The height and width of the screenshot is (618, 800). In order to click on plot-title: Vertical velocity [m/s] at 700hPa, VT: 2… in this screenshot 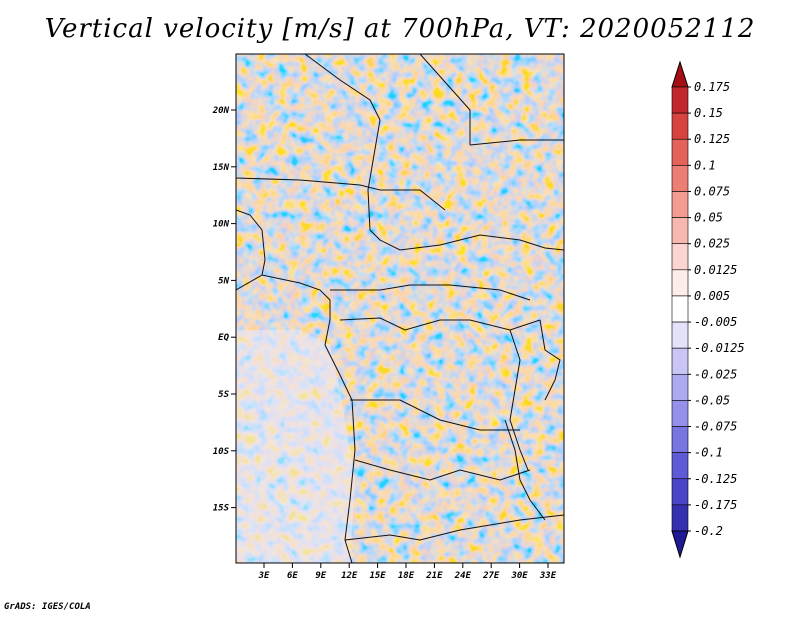, I will do `click(400, 29)`.